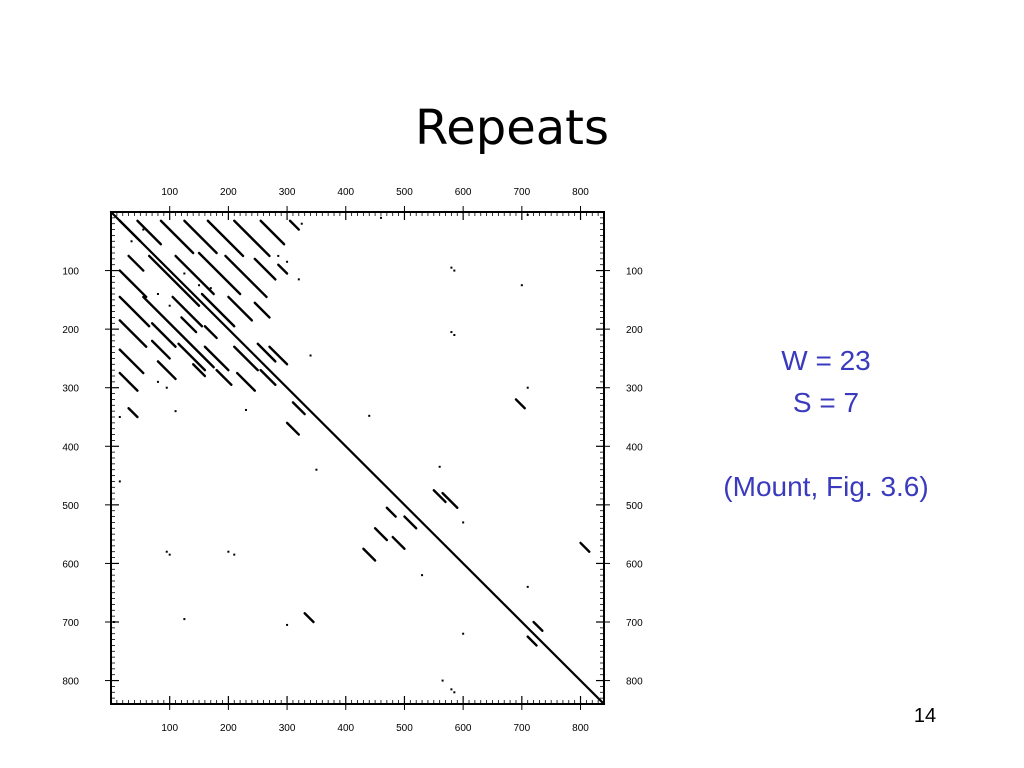 The width and height of the screenshot is (1024, 768). What do you see at coordinates (634, 389) in the screenshot?
I see `y-tick-label-right: 300` at bounding box center [634, 389].